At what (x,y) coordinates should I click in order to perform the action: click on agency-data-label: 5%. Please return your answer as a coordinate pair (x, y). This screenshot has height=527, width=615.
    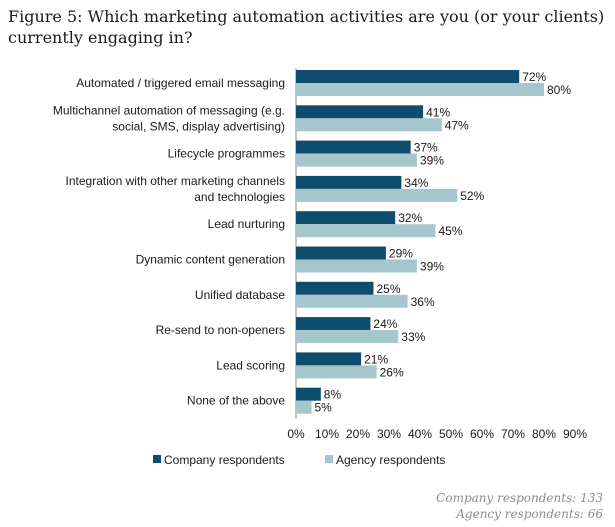
    Looking at the image, I should click on (324, 408).